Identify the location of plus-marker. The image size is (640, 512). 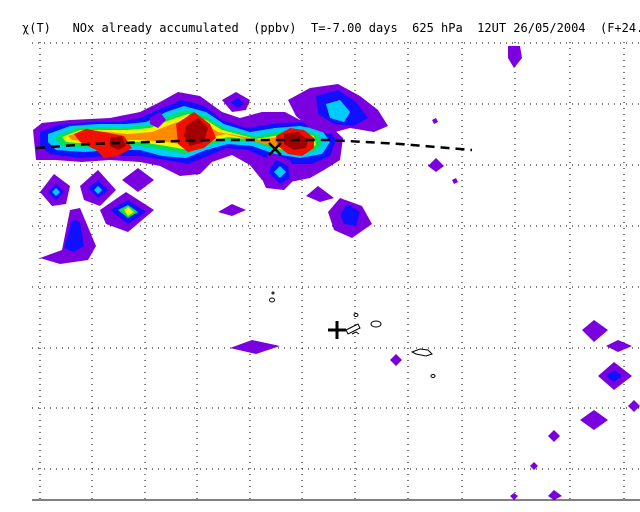
(337, 330).